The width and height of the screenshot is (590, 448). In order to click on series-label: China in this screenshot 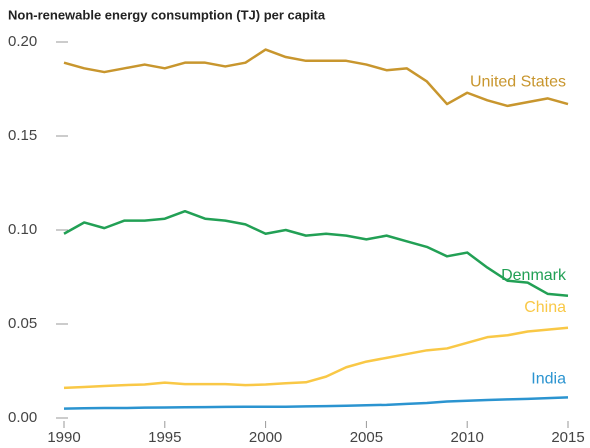, I will do `click(545, 307)`.